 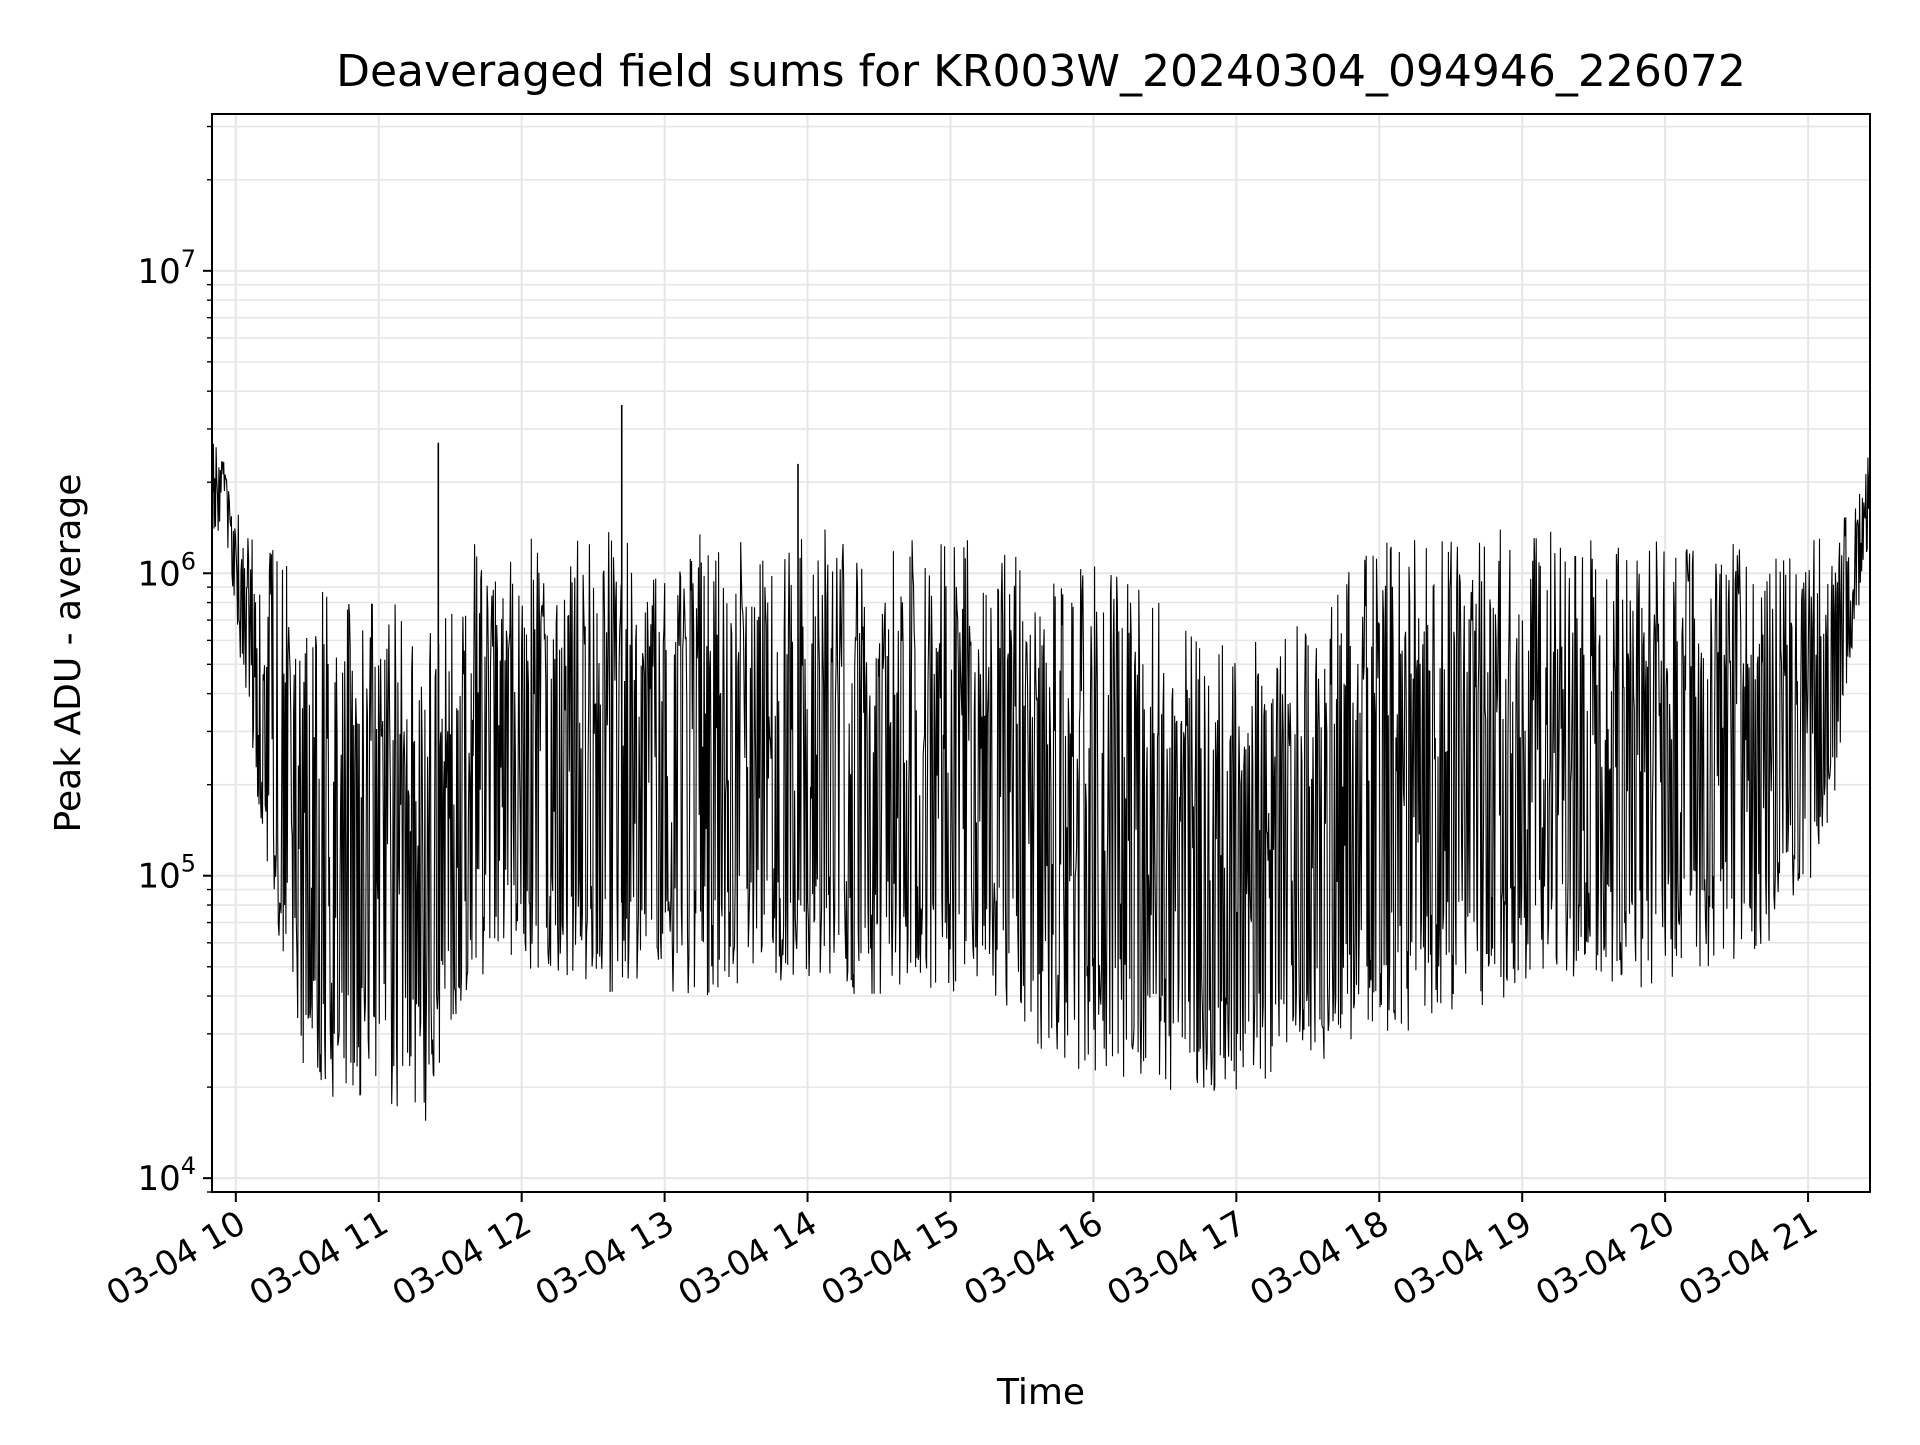 I want to click on y-tick-label: 10⁴, so click(x=166, y=1175).